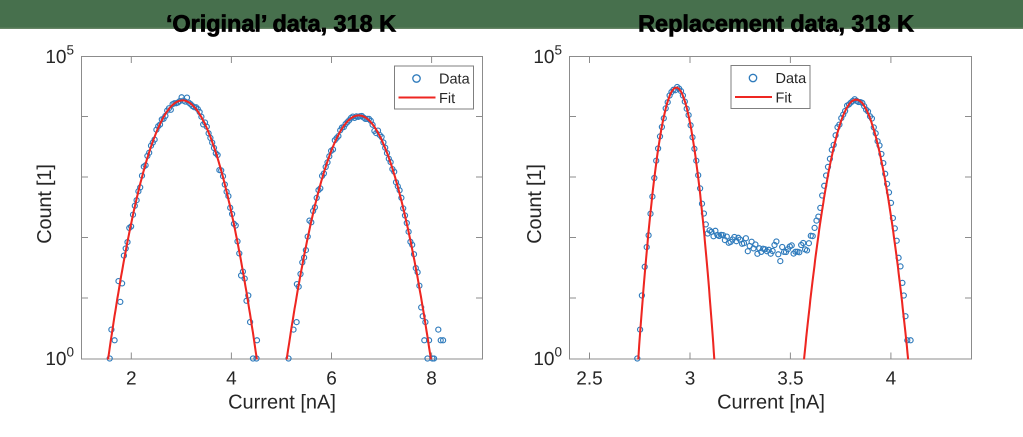 Image resolution: width=1023 pixels, height=437 pixels. Describe the element at coordinates (59, 56) in the screenshot. I see `svg-text: 105` at that location.